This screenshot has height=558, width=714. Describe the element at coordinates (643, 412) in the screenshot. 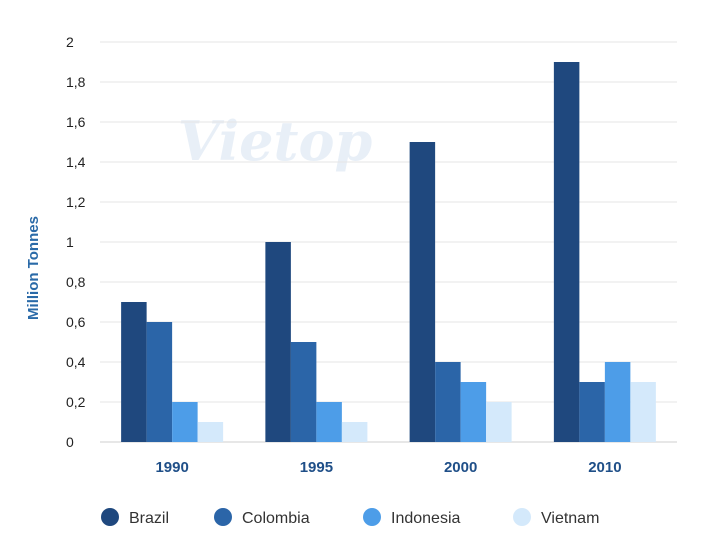

I see `bar-vietnam-2010` at that location.